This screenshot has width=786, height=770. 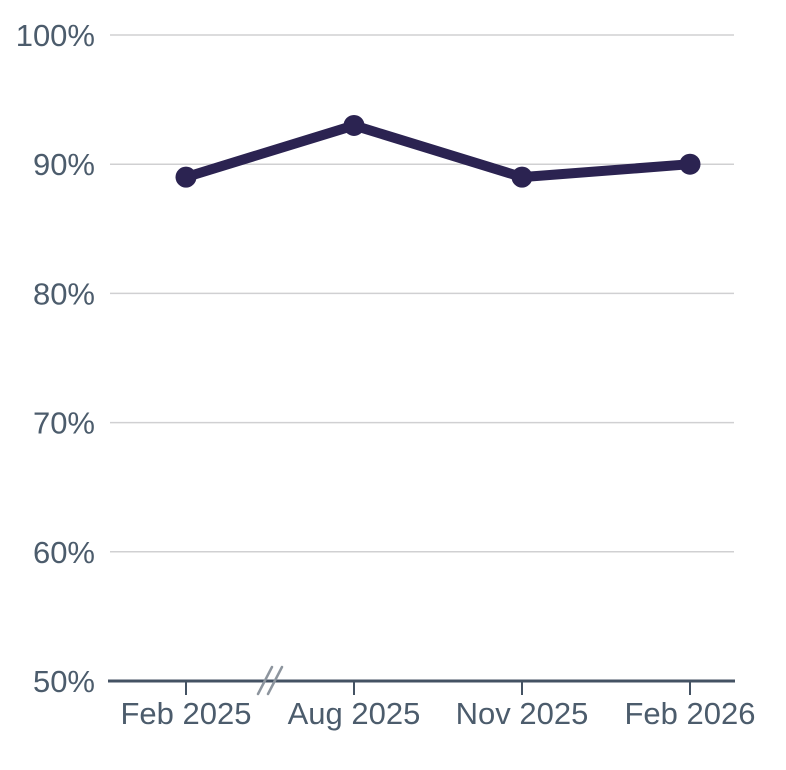 I want to click on y-axis-labels-group: 50% 60% 70% 80% 90% 100%, so click(x=55, y=358).